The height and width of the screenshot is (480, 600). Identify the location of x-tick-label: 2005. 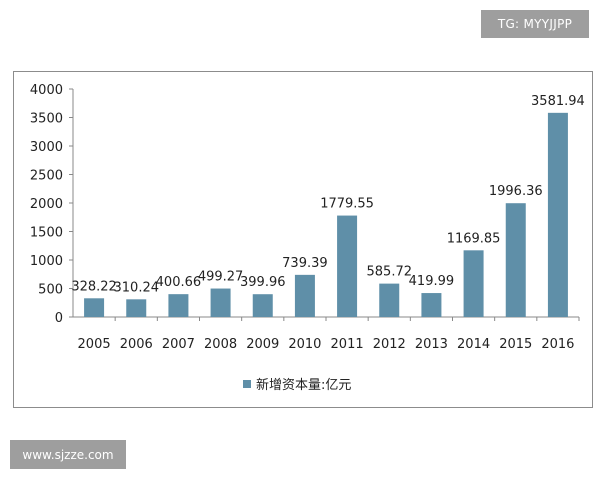
(94, 344).